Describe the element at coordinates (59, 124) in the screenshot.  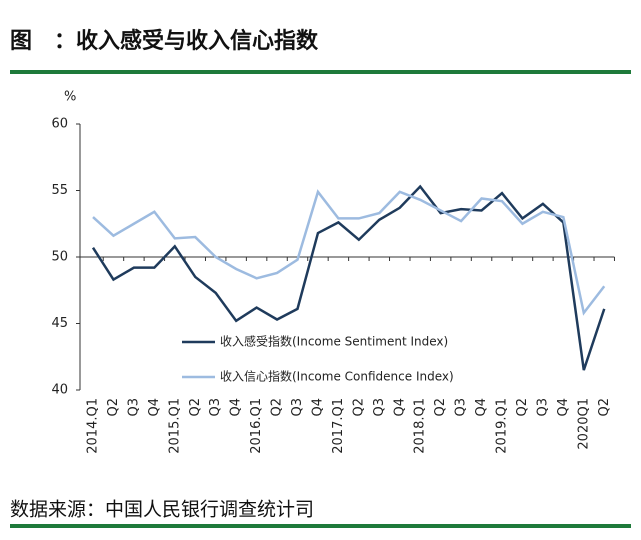
I see `y-tick-label: 60` at that location.